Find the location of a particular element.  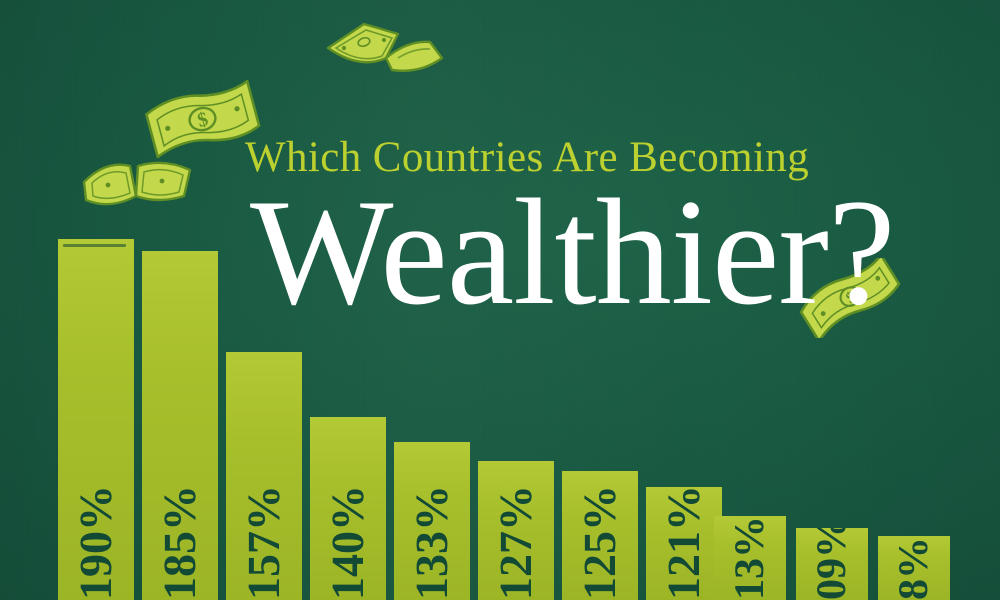

bar-value-label: 13% is located at coordinates (750, 558).